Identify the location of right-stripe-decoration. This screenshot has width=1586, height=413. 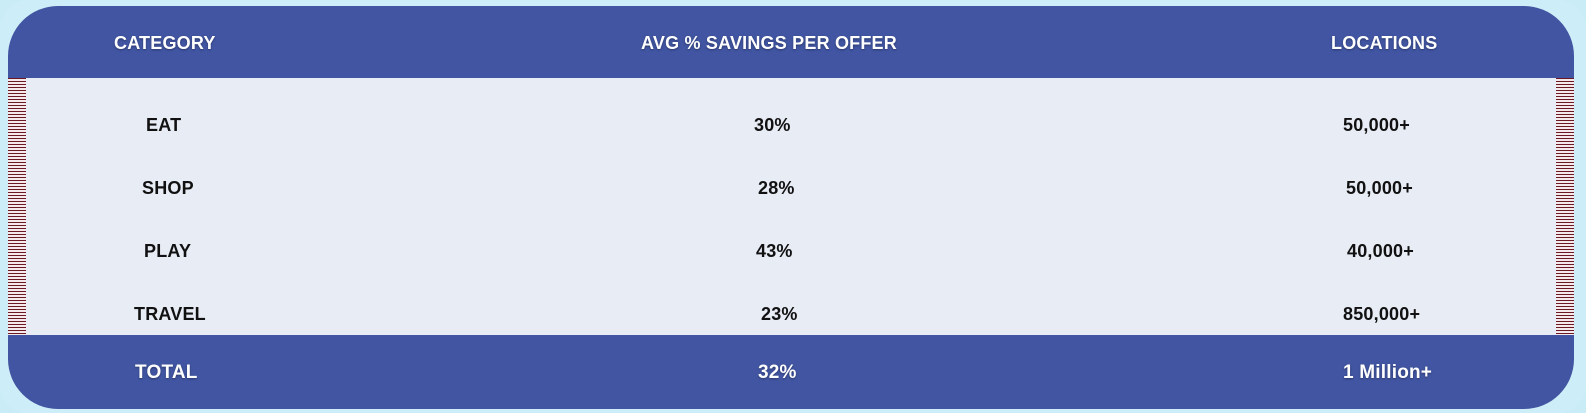
(1565, 209).